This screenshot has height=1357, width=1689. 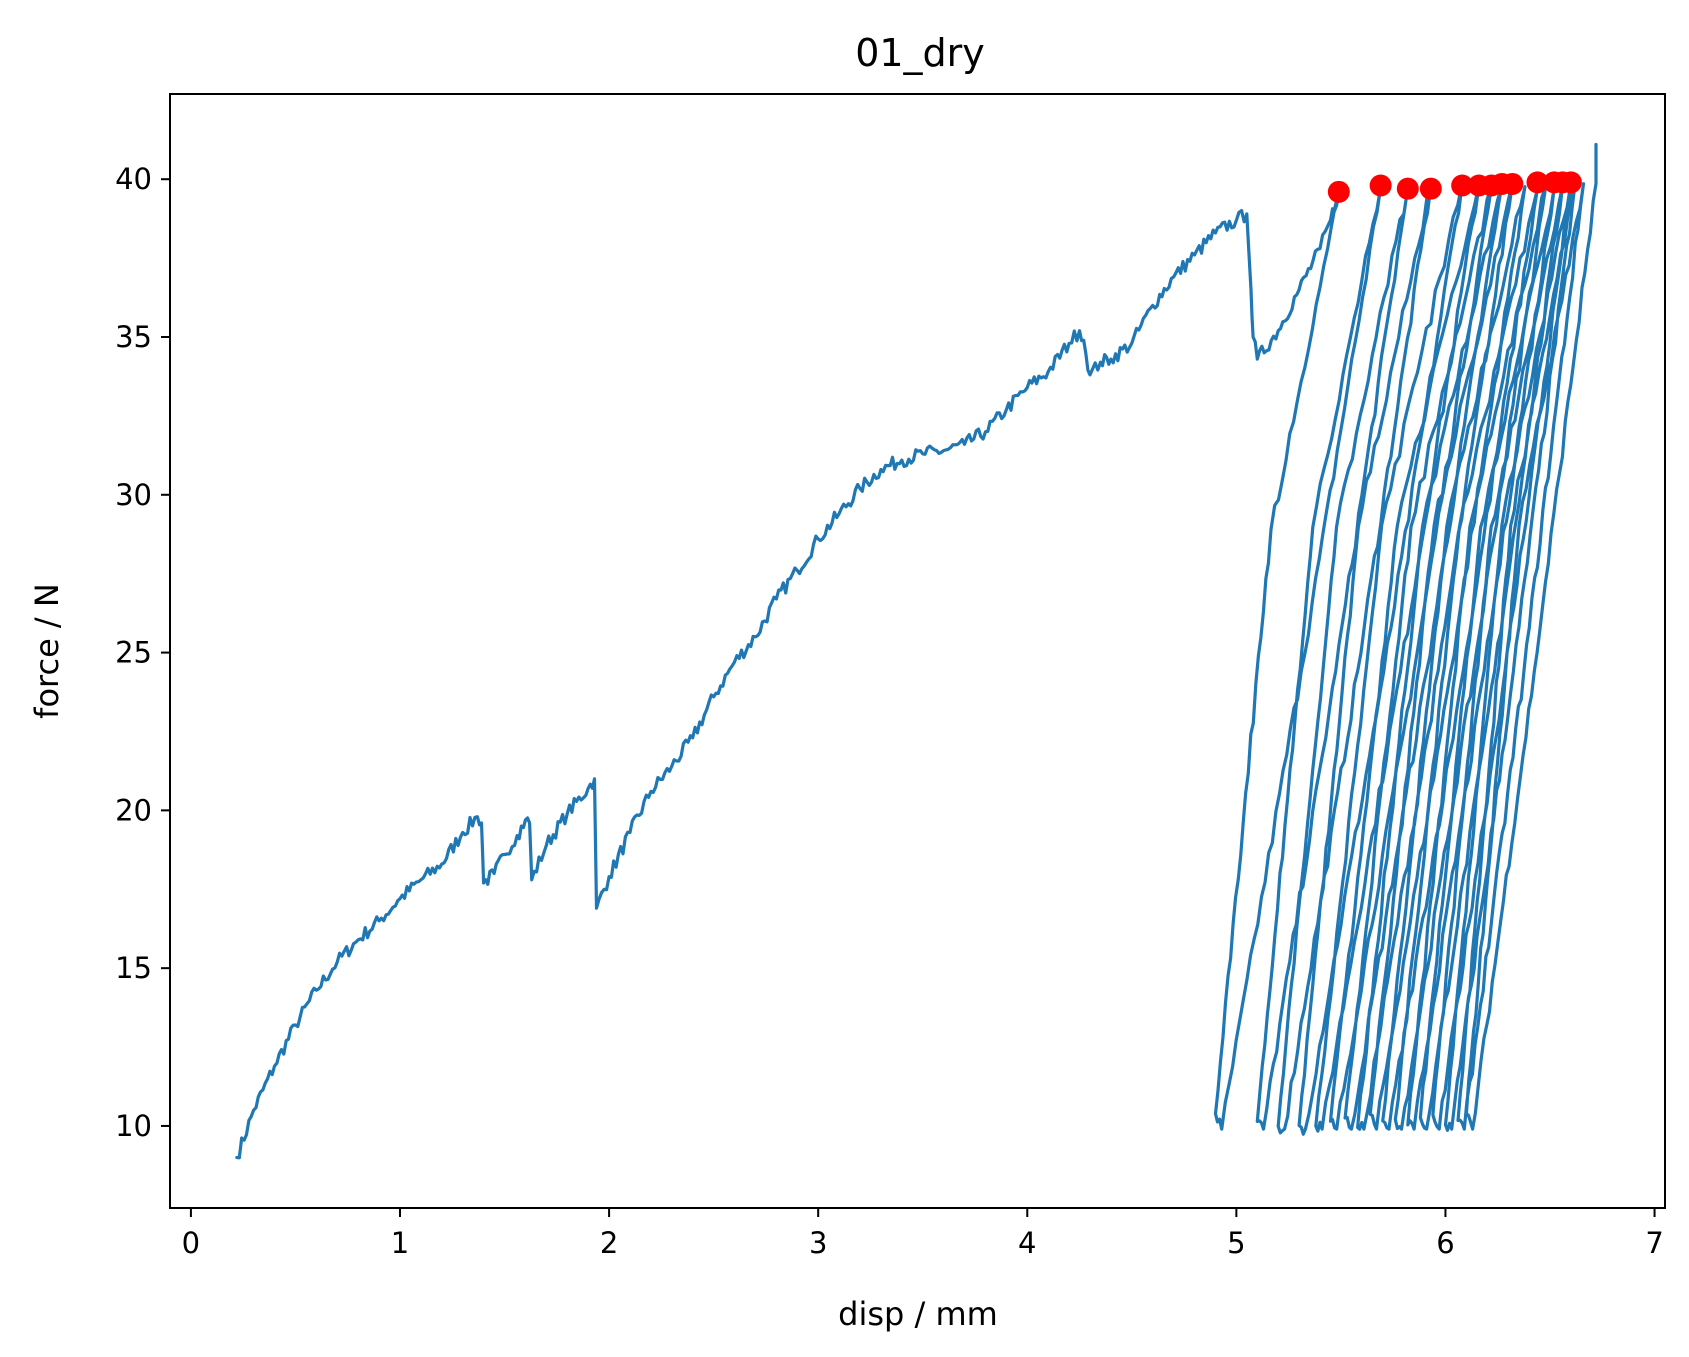 I want to click on x-tick-label-7: 7, so click(x=1654, y=1243).